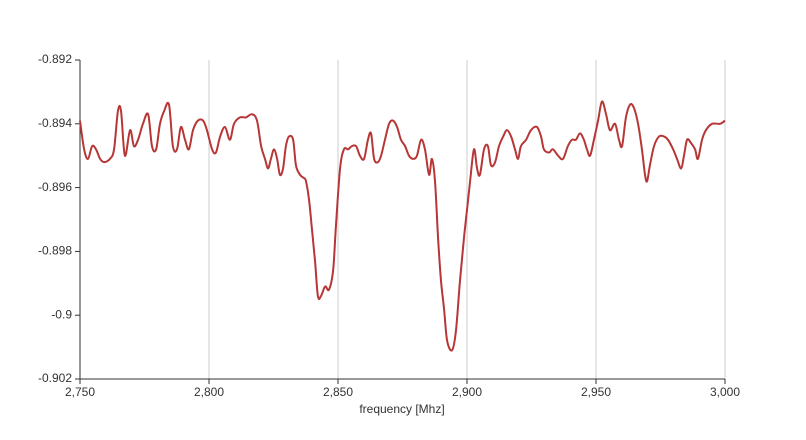  What do you see at coordinates (209, 392) in the screenshot?
I see `x-tick-label: 2,800` at bounding box center [209, 392].